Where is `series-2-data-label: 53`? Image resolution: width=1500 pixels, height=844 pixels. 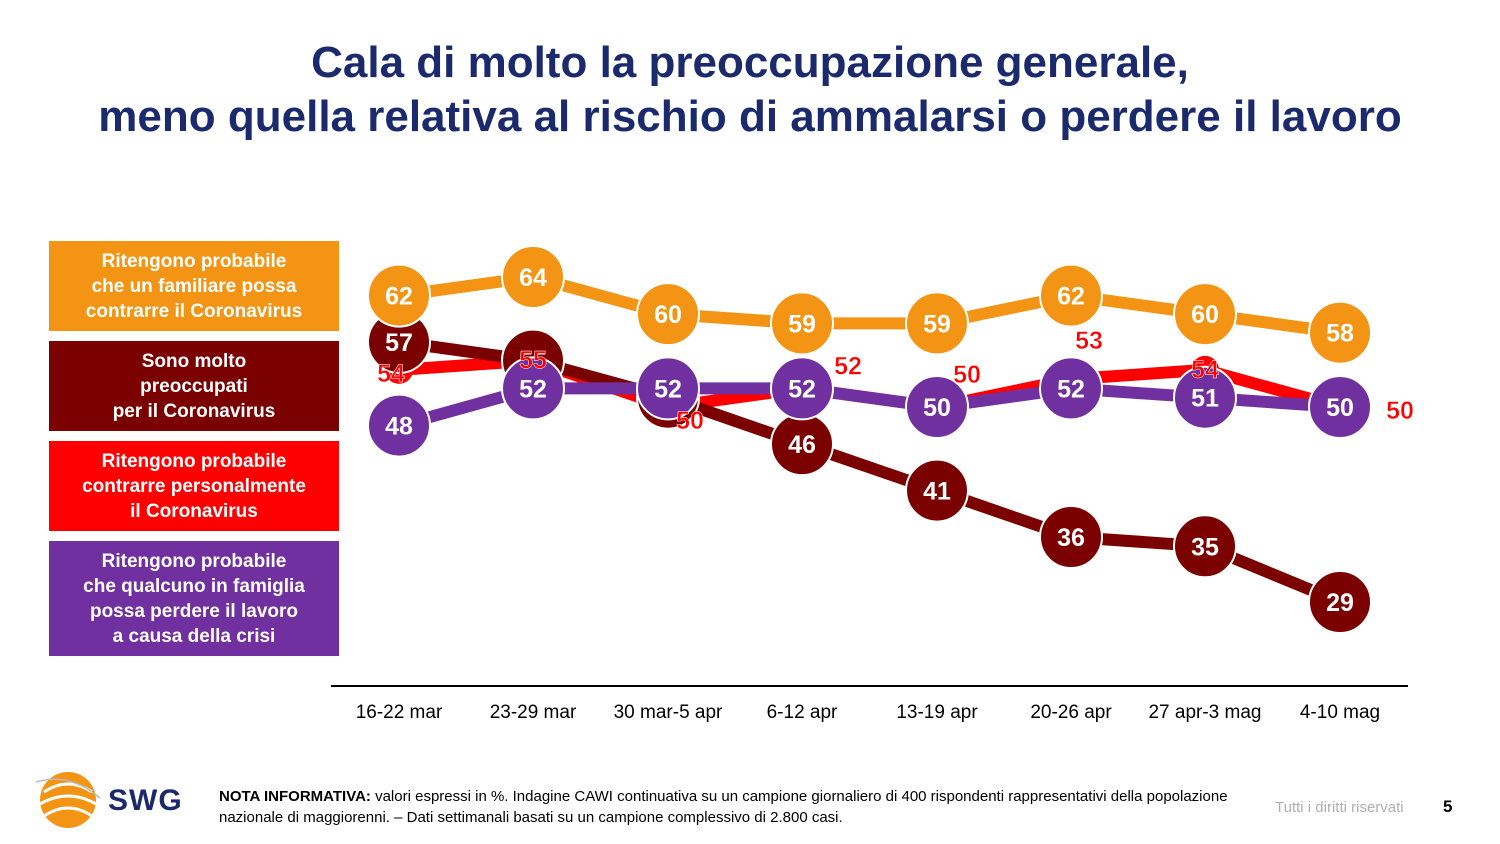 series-2-data-label: 53 is located at coordinates (1089, 341).